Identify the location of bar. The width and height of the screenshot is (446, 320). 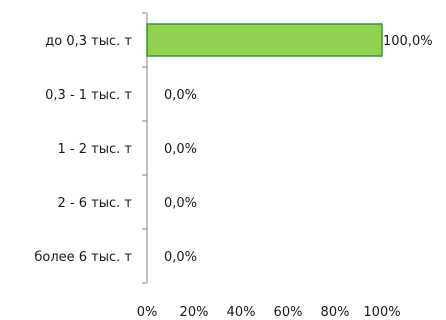
(264, 40).